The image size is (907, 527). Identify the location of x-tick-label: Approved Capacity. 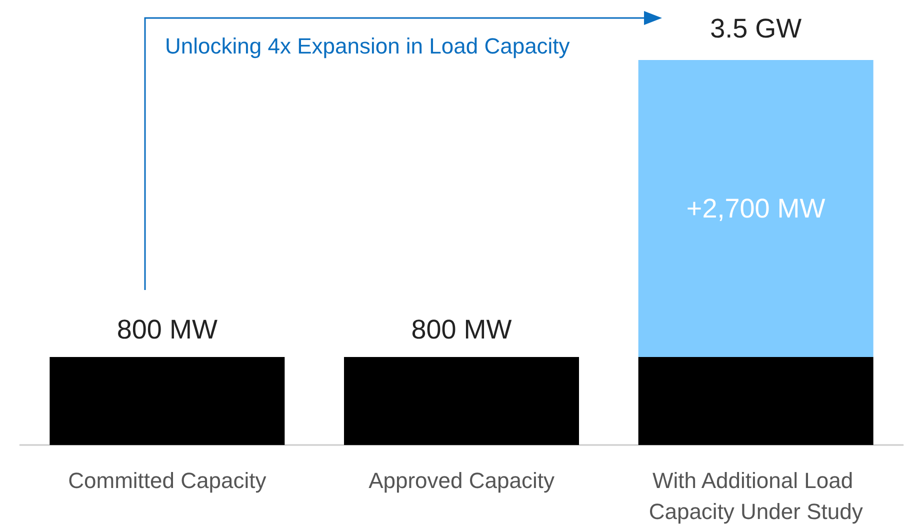
(461, 480).